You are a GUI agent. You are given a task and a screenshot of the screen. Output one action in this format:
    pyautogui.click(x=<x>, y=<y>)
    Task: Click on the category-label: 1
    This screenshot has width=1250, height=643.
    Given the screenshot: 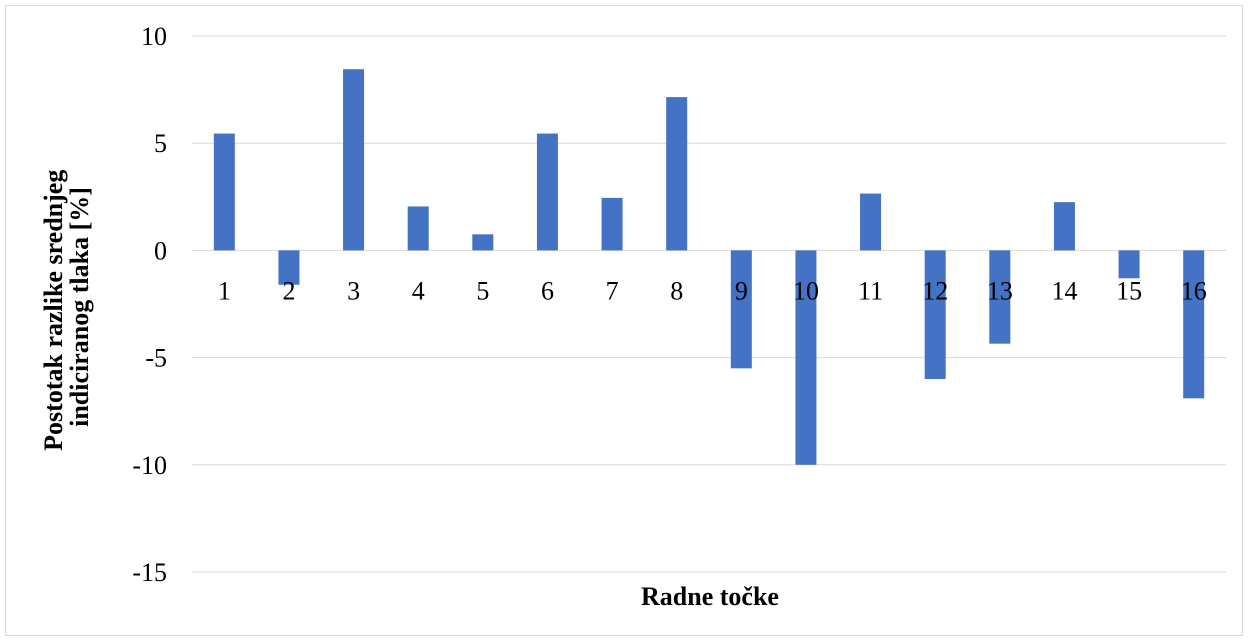 What is the action you would take?
    pyautogui.click(x=224, y=290)
    